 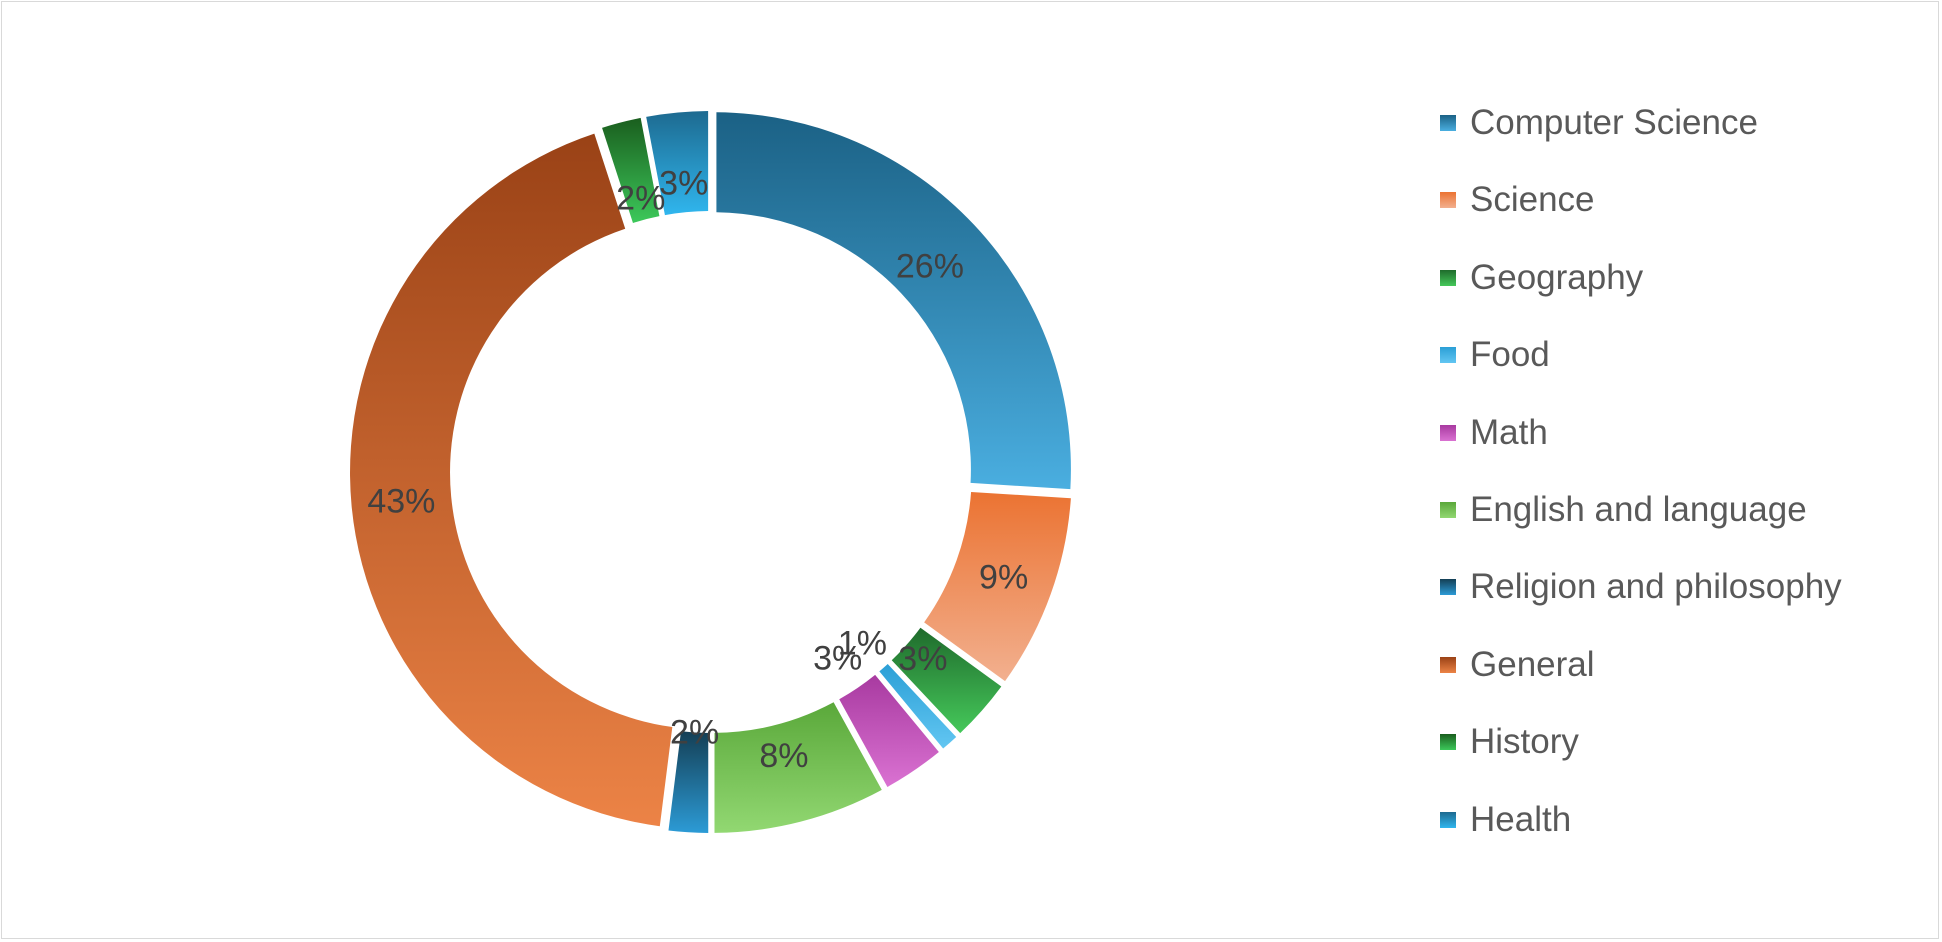 I want to click on legend-label: History, so click(x=1524, y=742).